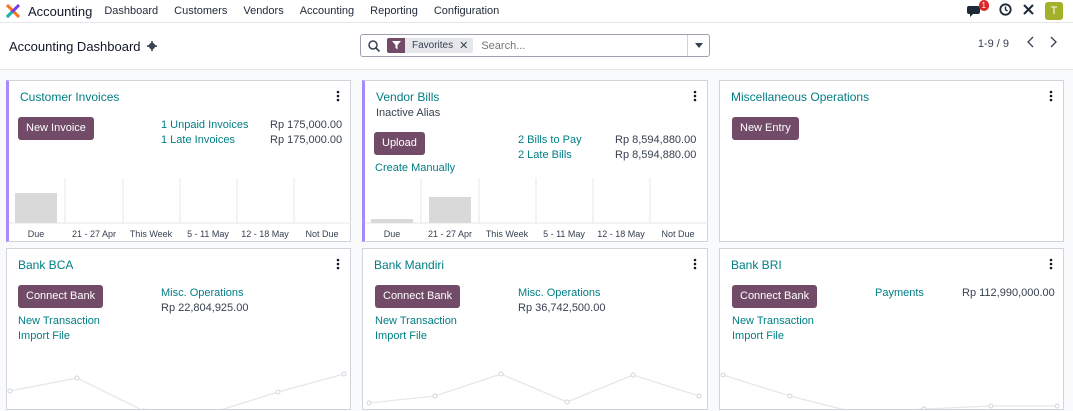  I want to click on search-facet: Favorites ✕, so click(430, 45).